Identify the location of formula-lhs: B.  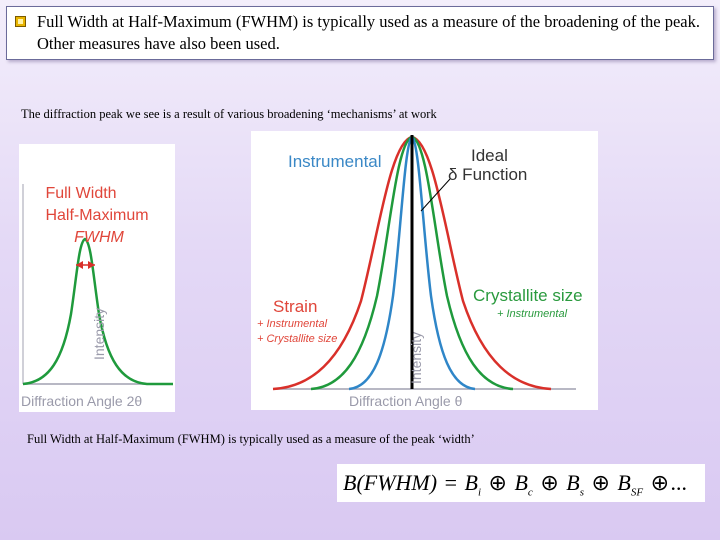
(350, 482).